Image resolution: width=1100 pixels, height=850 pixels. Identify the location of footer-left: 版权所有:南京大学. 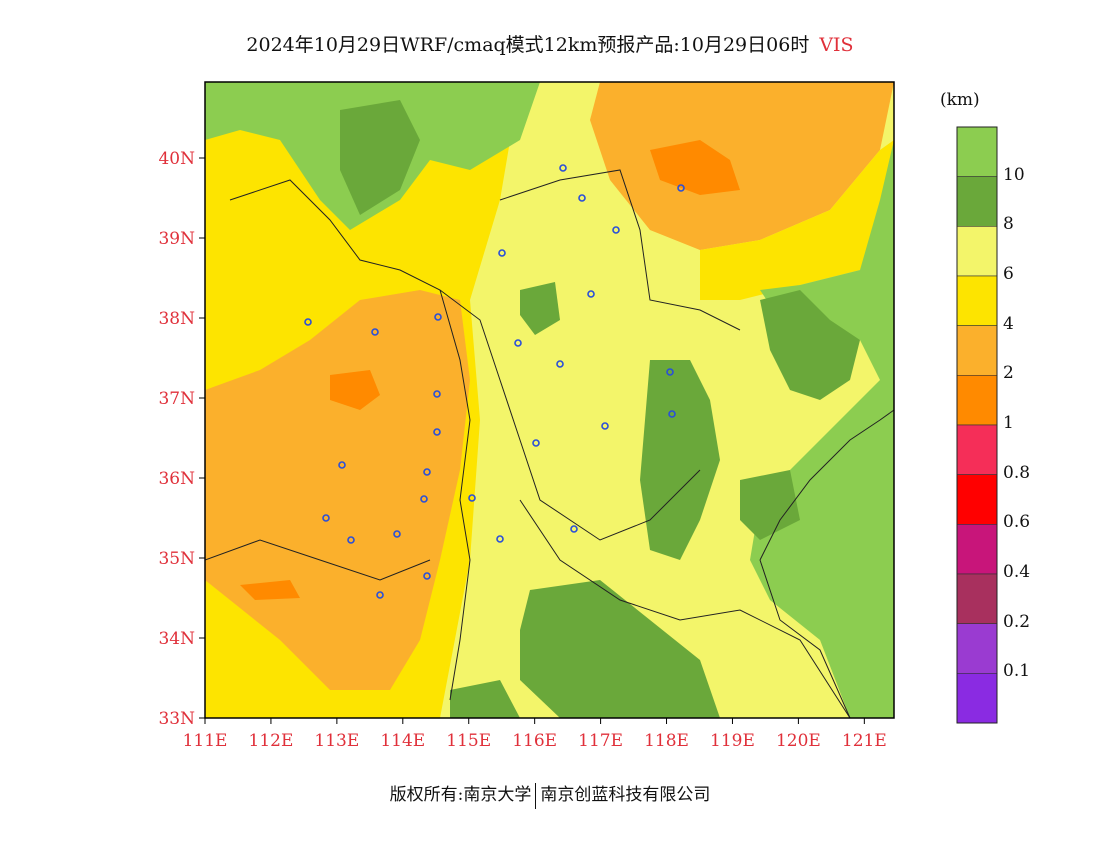
(460, 795).